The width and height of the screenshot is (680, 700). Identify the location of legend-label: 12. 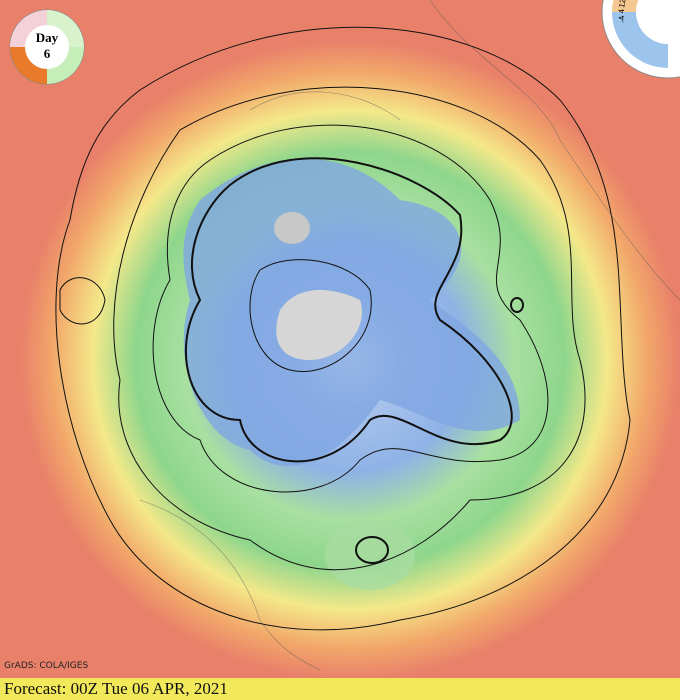
(622, 4).